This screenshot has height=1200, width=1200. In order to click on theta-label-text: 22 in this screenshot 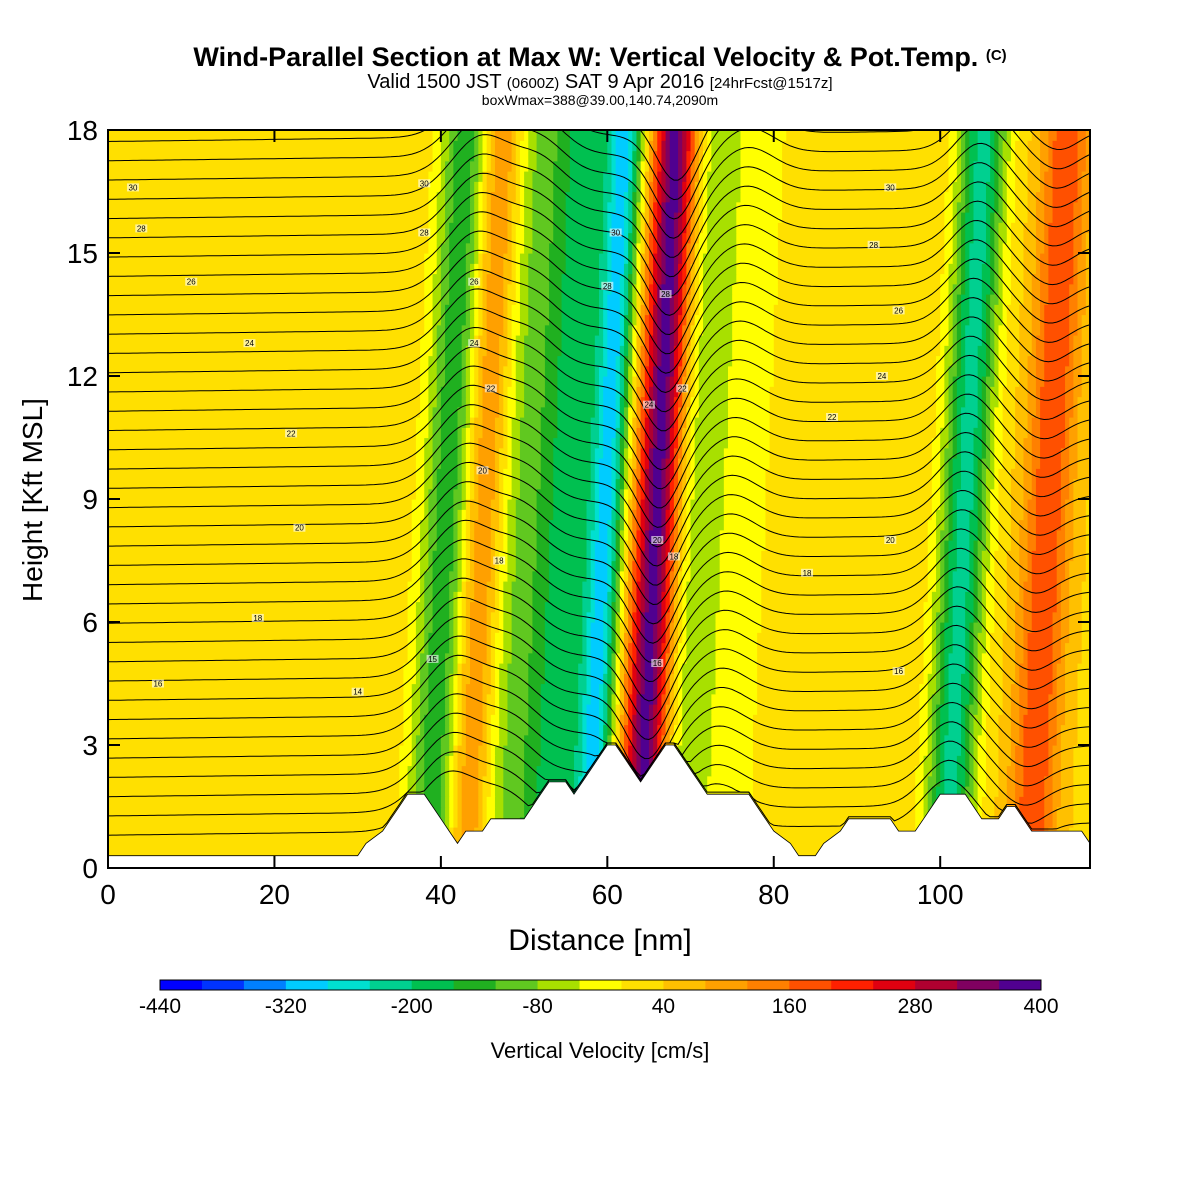, I will do `click(832, 417)`.